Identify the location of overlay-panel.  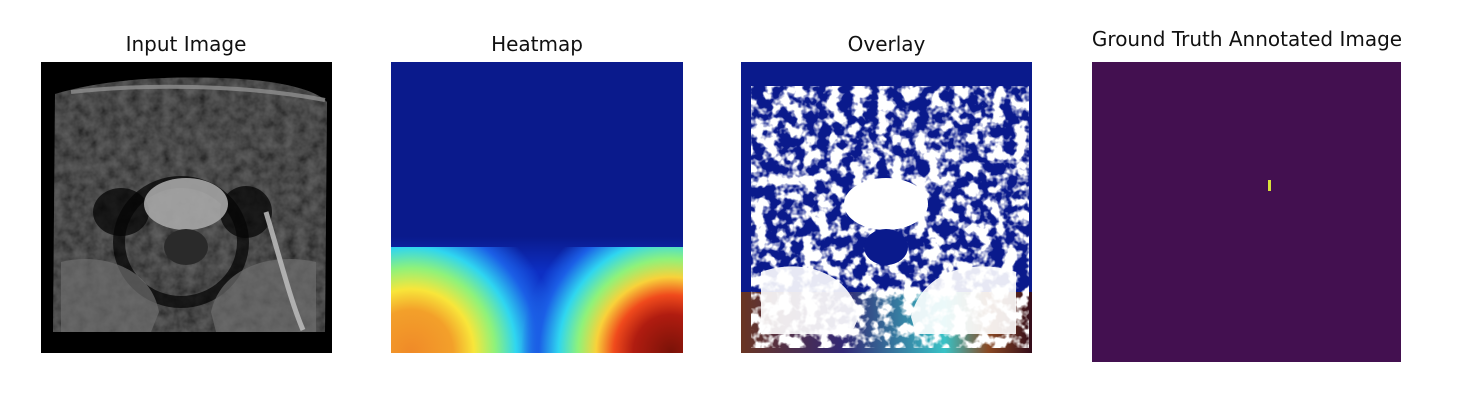
(886, 207).